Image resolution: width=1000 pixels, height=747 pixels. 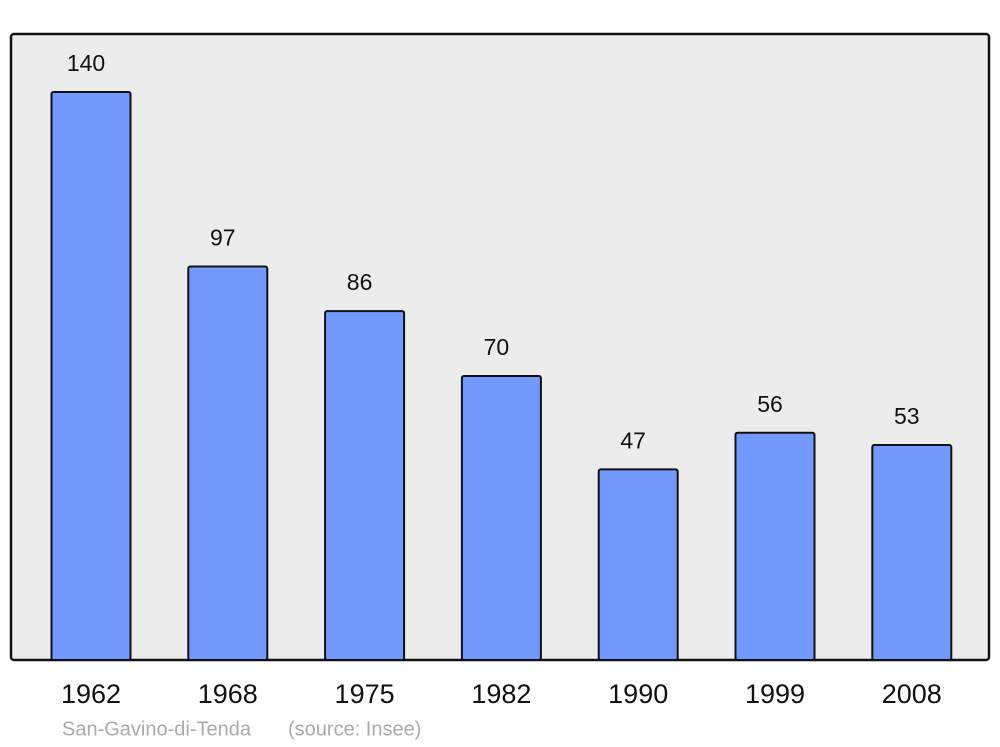 What do you see at coordinates (501, 694) in the screenshot?
I see `x-tick-label: 1982` at bounding box center [501, 694].